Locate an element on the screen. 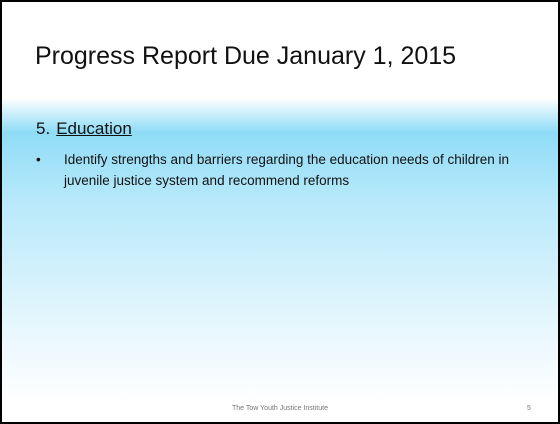 The image size is (560, 424). section-heading: 5. Education is located at coordinates (84, 129).